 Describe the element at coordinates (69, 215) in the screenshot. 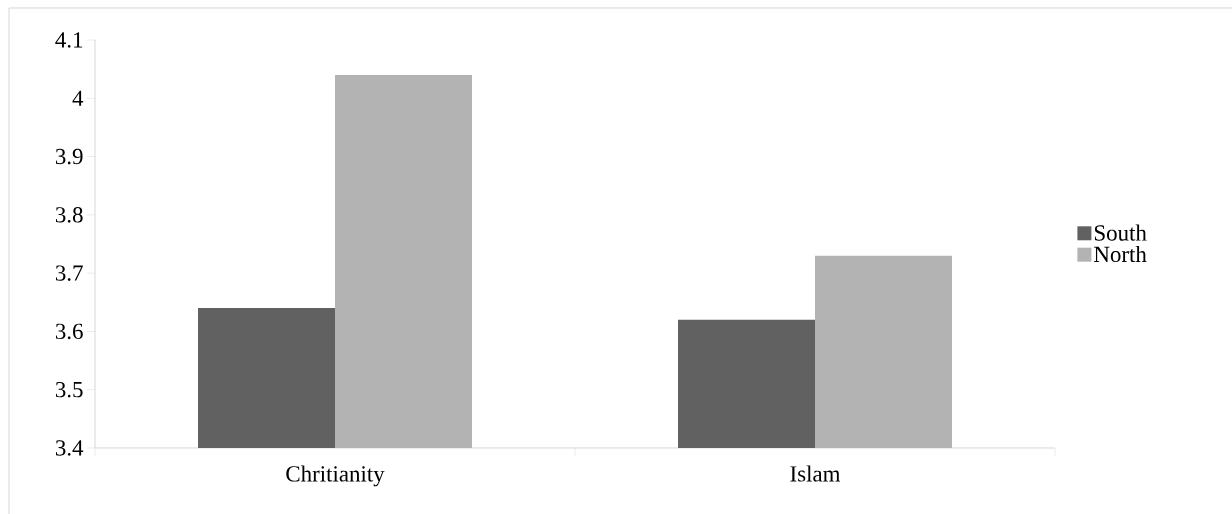

I see `y-tick-label: 3.8` at that location.